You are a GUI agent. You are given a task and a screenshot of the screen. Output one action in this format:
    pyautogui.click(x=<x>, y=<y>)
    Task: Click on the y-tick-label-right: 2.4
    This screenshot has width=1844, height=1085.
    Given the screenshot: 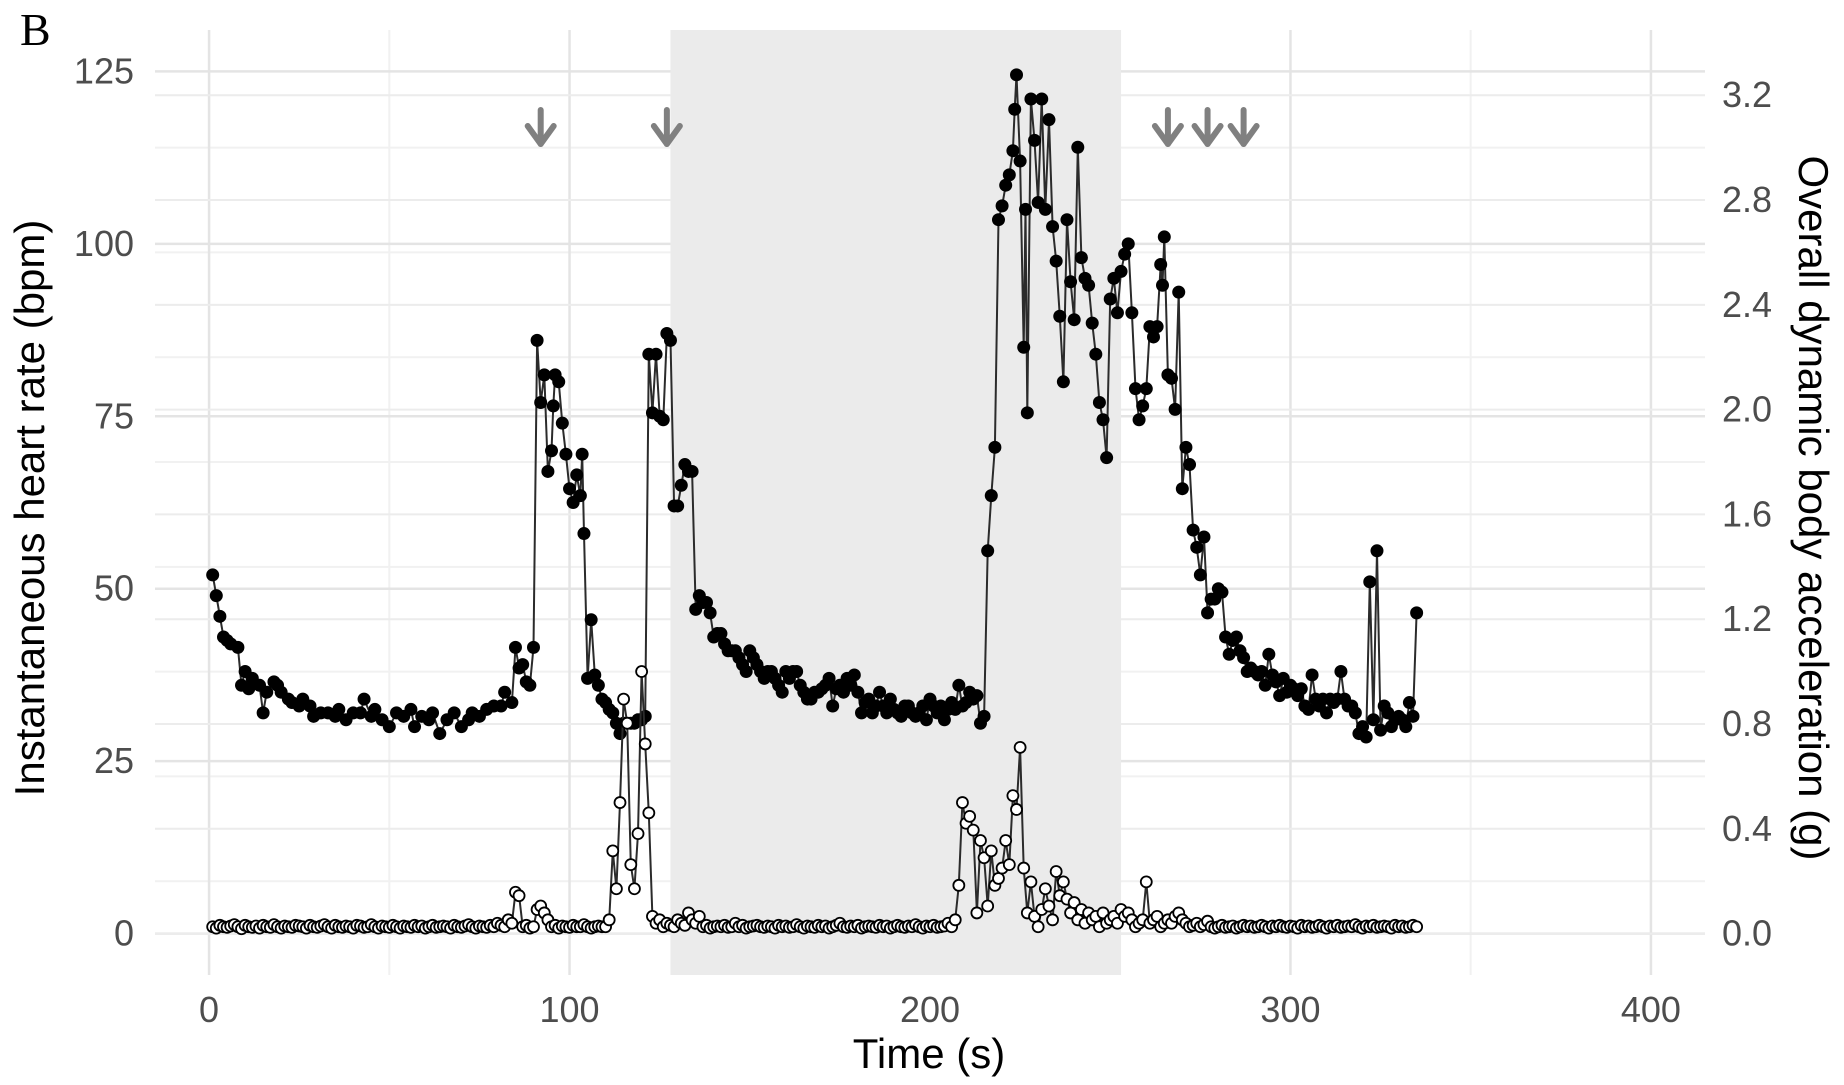 What is the action you would take?
    pyautogui.click(x=1747, y=304)
    